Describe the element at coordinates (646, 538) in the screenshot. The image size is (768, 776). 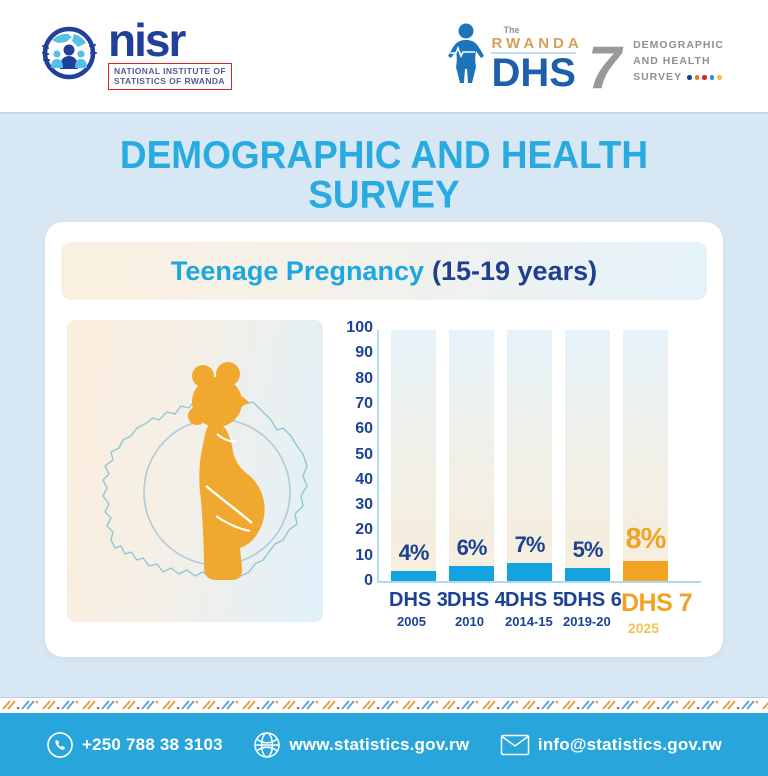
I see `bar-value-label: 8%` at that location.